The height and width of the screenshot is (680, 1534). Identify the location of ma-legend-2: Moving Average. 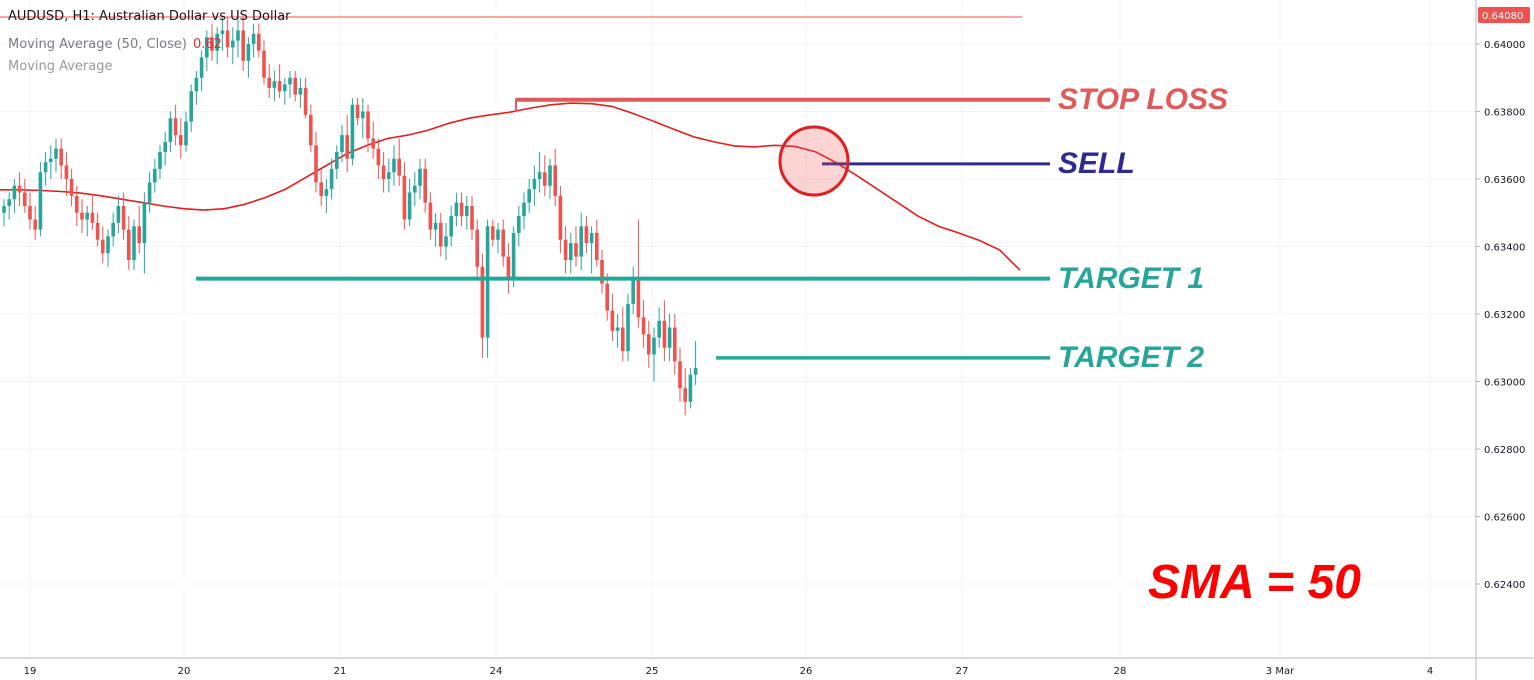
(60, 66).